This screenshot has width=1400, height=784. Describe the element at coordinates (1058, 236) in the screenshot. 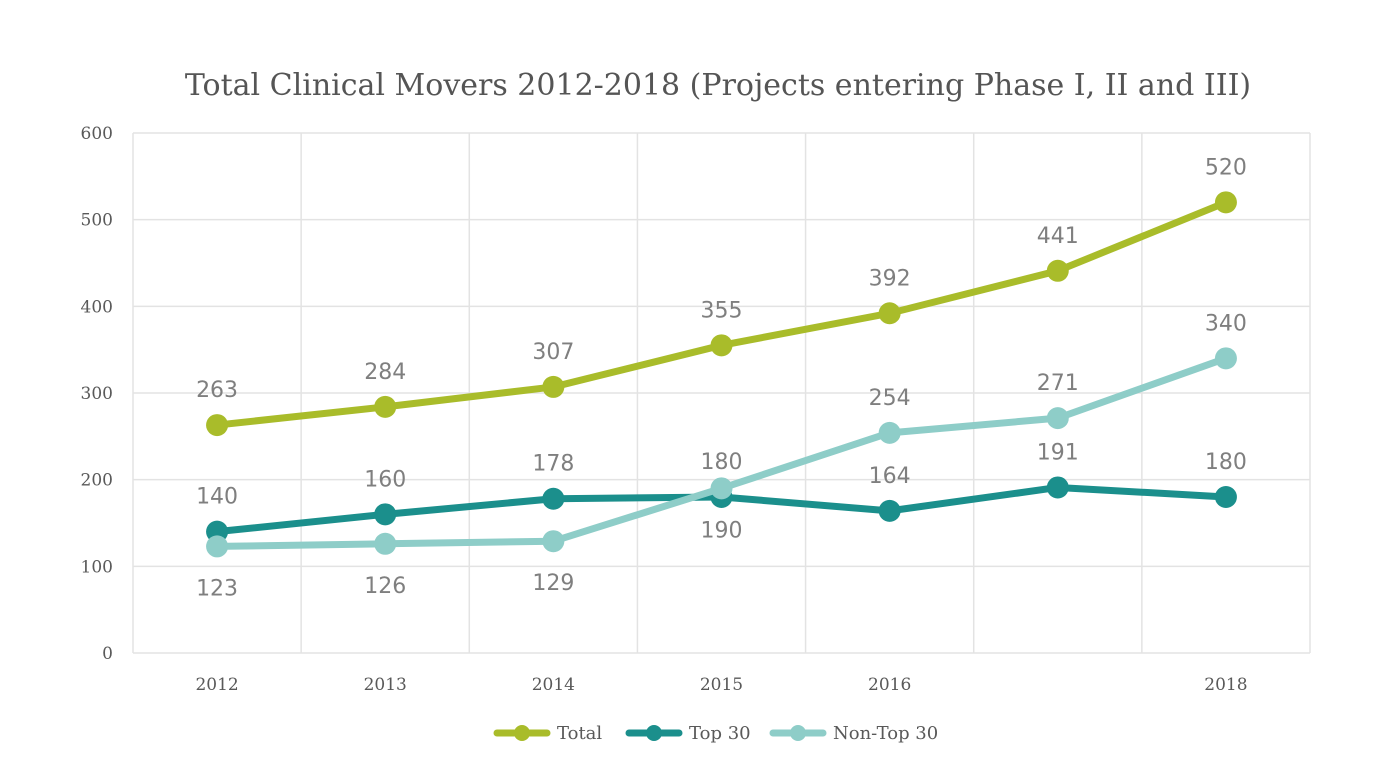

I see `data-label: 441` at that location.